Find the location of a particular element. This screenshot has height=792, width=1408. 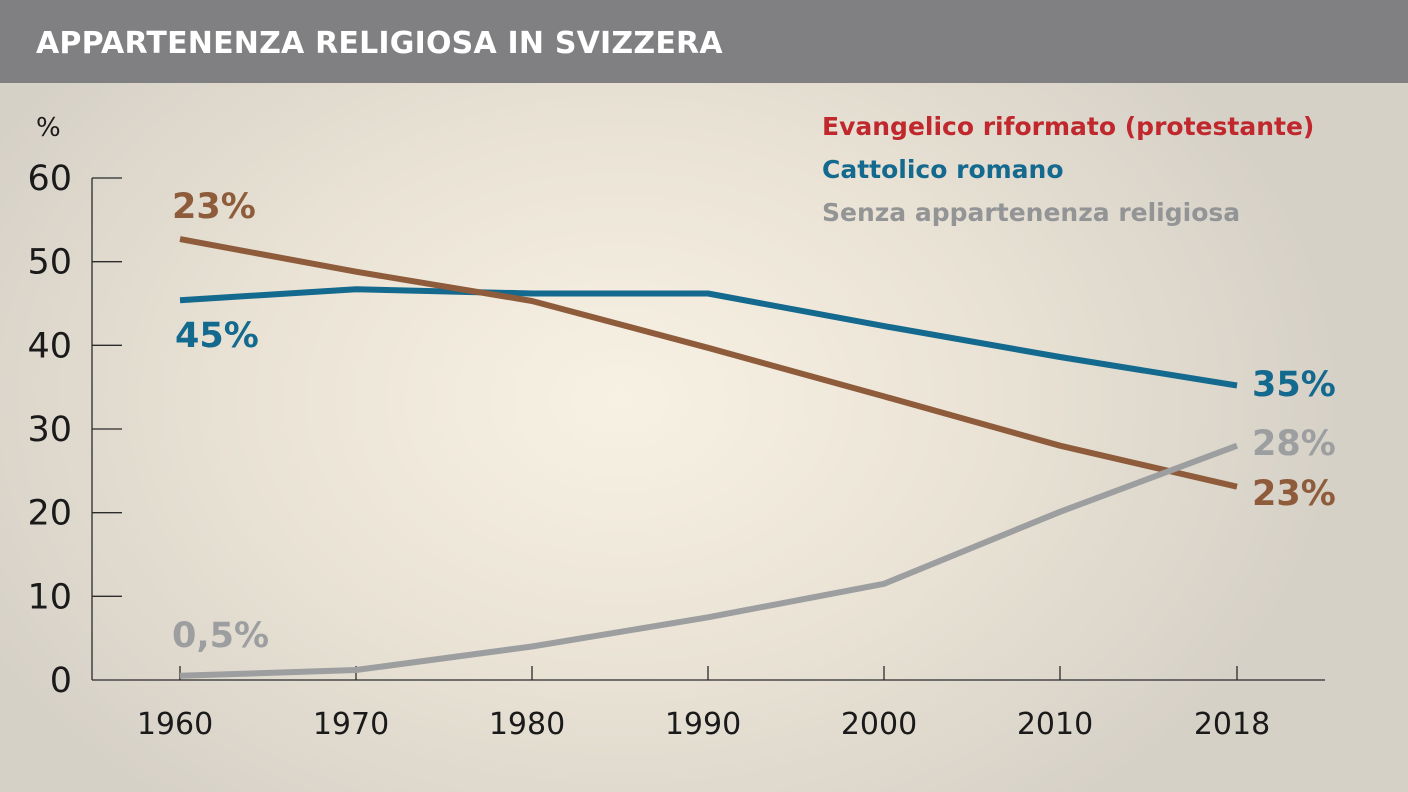

data-label-none-end: 28% is located at coordinates (1294, 444).